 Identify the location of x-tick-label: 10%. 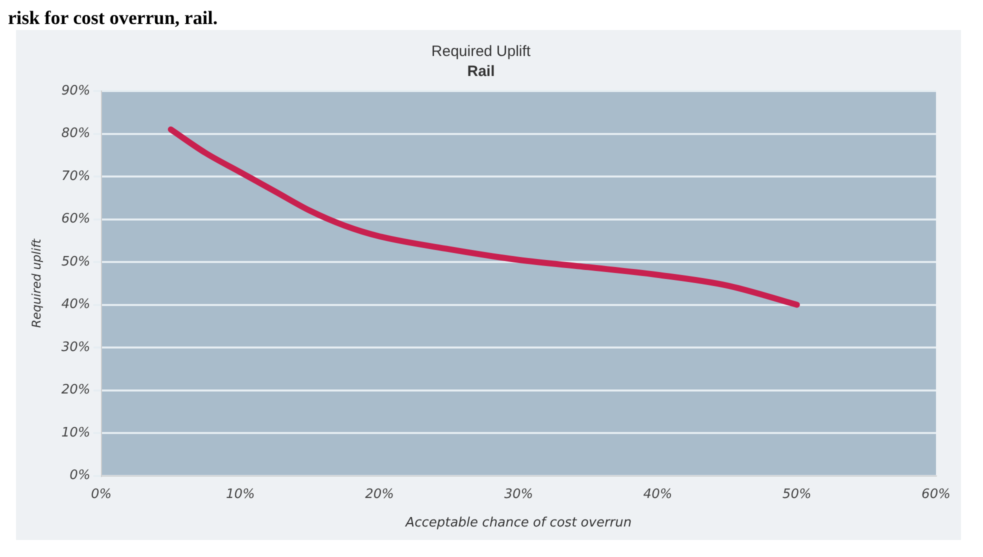
(240, 494).